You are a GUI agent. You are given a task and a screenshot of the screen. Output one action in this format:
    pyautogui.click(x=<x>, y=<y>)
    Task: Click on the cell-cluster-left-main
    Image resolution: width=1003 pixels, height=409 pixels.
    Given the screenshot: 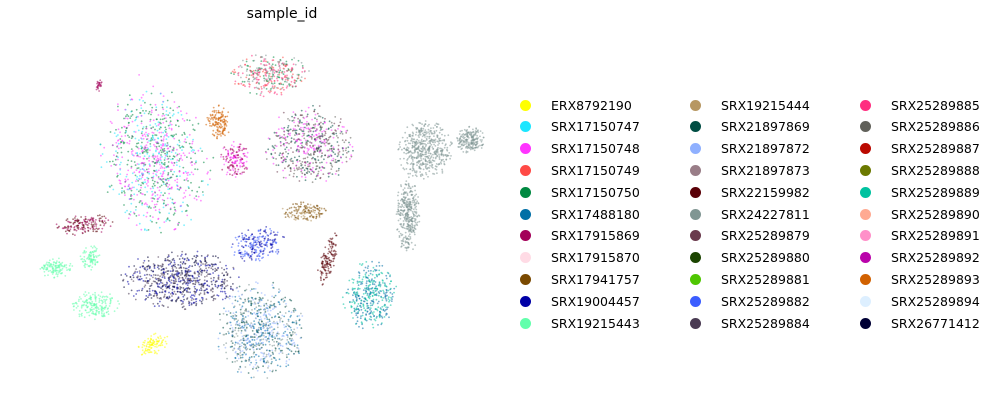 What is the action you would take?
    pyautogui.click(x=157, y=154)
    